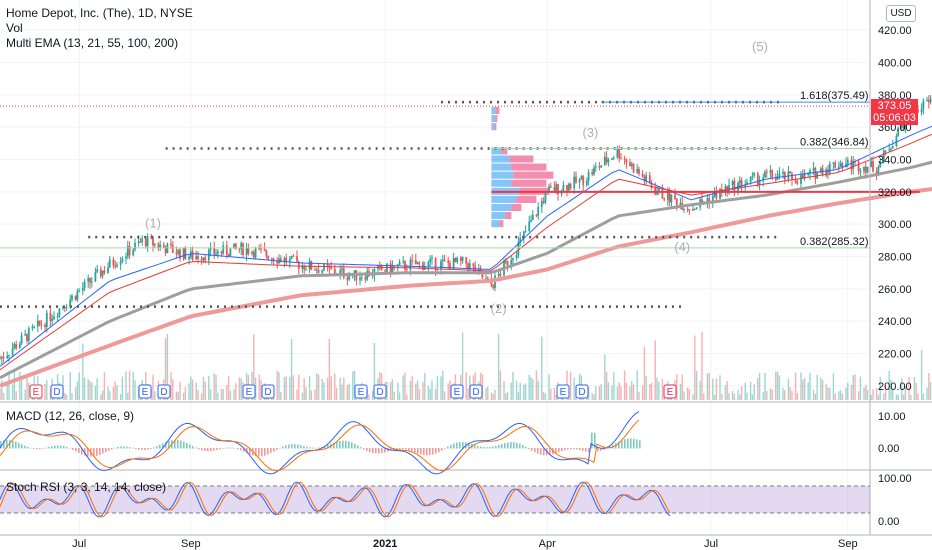  Describe the element at coordinates (70, 416) in the screenshot. I see `macd-legend: MACD (12, 26, close, 9)` at that location.